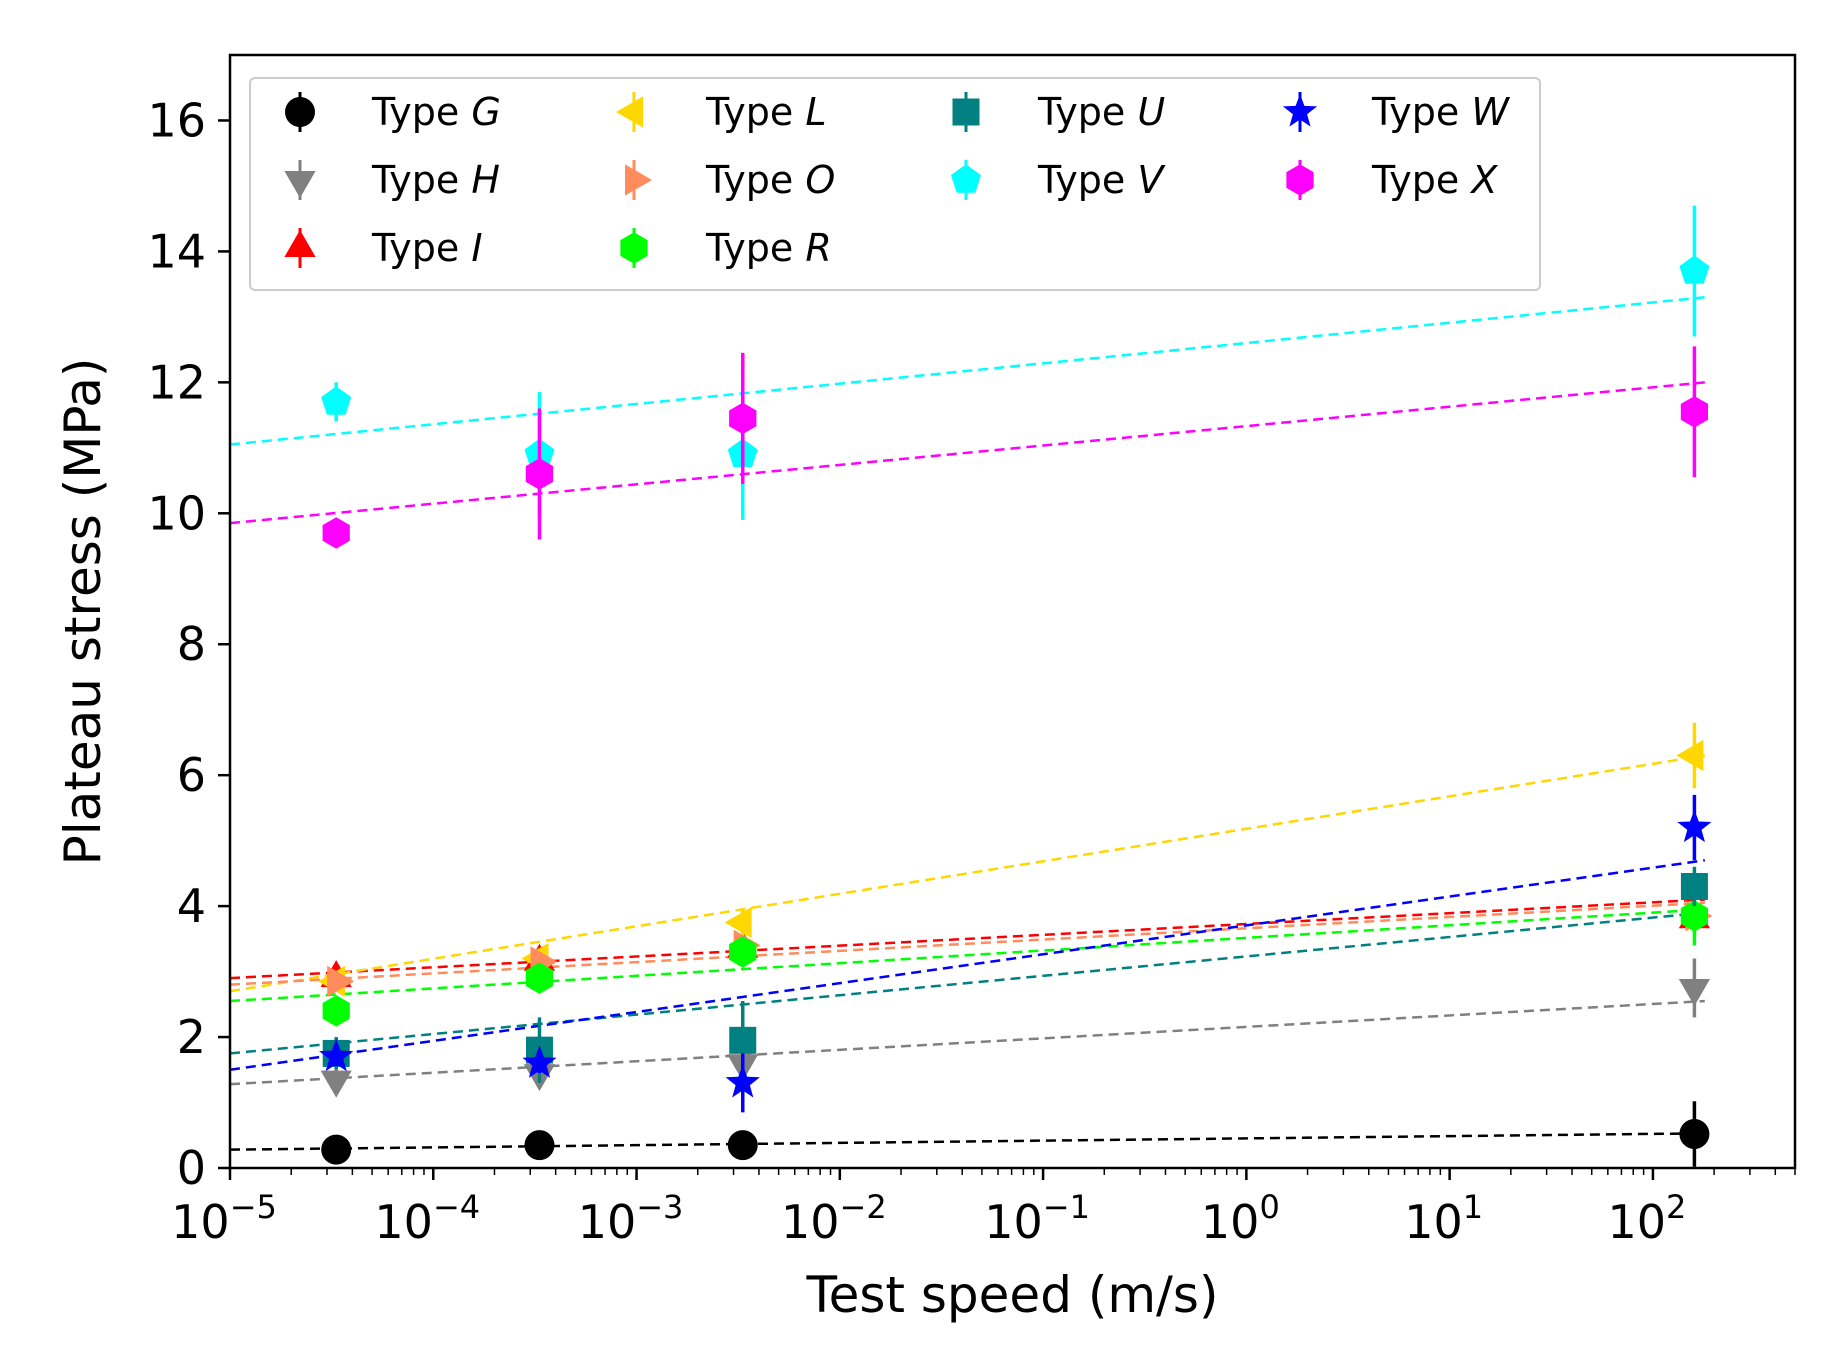 This screenshot has width=1830, height=1346. I want to click on fit-line-g, so click(967, 1141).